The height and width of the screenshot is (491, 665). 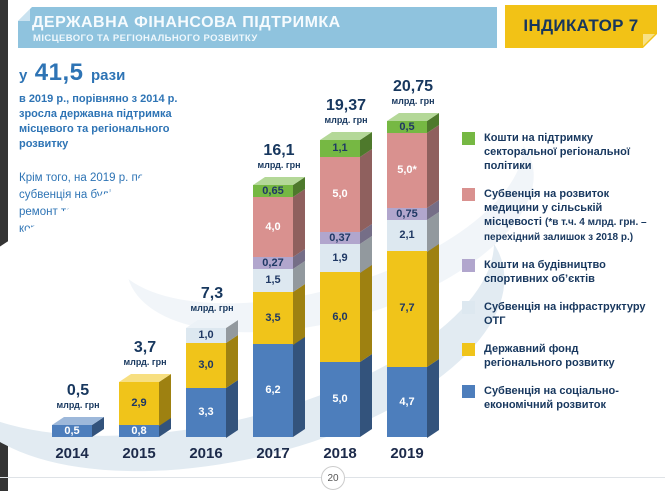 I want to click on page-title: ДЕРЖАВНА ФІНАНСОВА ПІДТРИМКА, so click(x=186, y=22).